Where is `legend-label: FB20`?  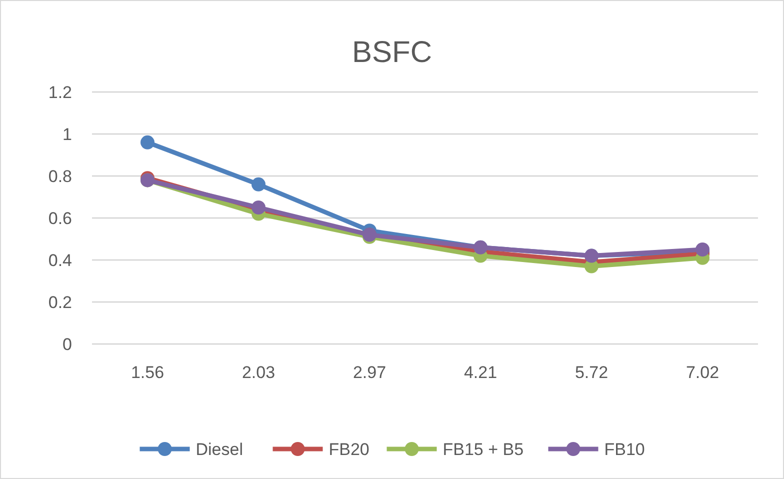
legend-label: FB20 is located at coordinates (349, 449).